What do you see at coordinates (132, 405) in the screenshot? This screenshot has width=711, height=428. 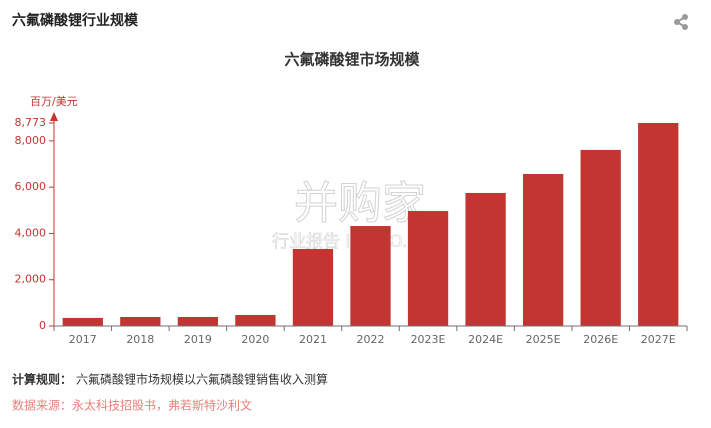 I see `footer-source: 数据来源：永太科技招股书，弗若斯特沙利文` at bounding box center [132, 405].